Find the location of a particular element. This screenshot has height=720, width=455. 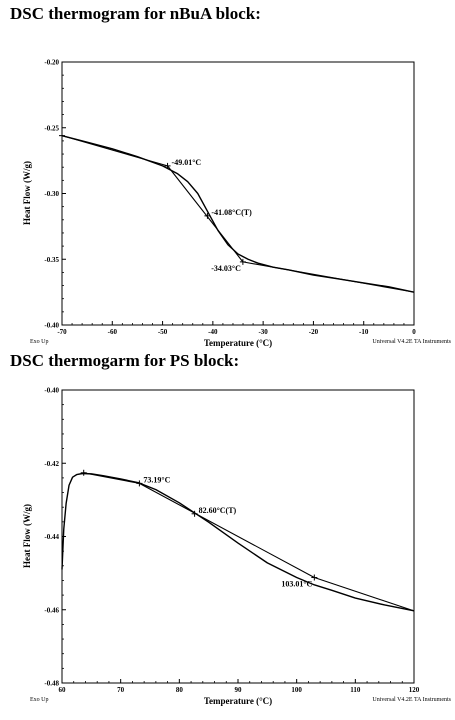

chart-1-x-axis-label: Temperature (°C) is located at coordinates (238, 343).